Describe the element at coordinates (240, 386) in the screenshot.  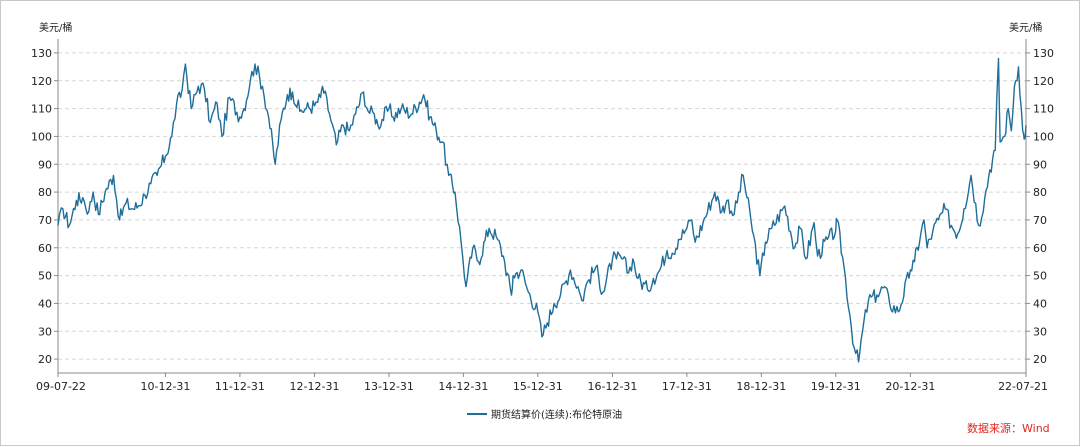
I see `x-tick-label: 11-12-31` at that location.